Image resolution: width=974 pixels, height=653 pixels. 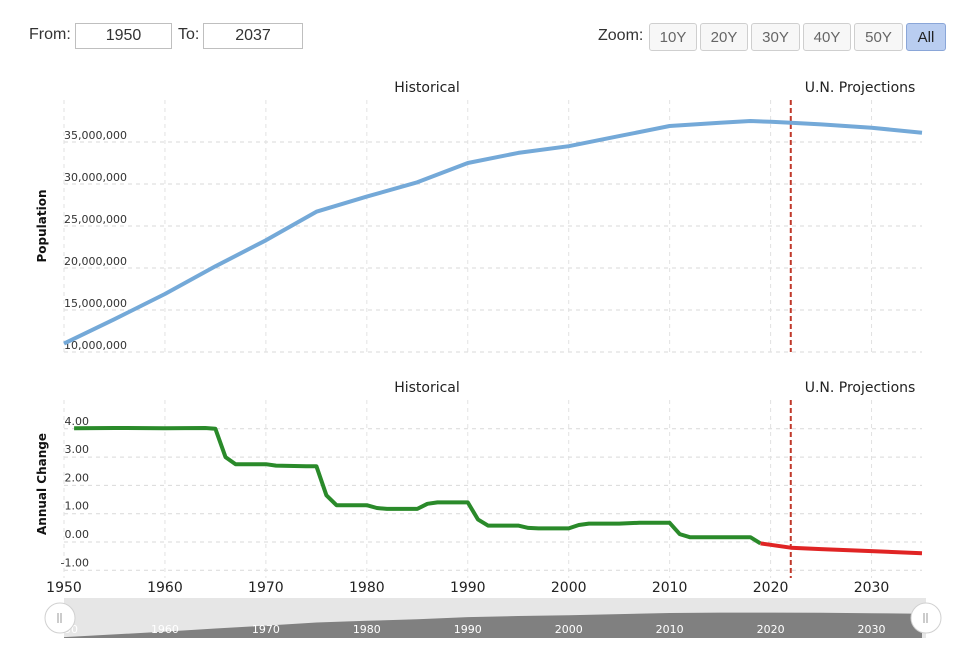 I want to click on historical-change-line, so click(x=418, y=486).